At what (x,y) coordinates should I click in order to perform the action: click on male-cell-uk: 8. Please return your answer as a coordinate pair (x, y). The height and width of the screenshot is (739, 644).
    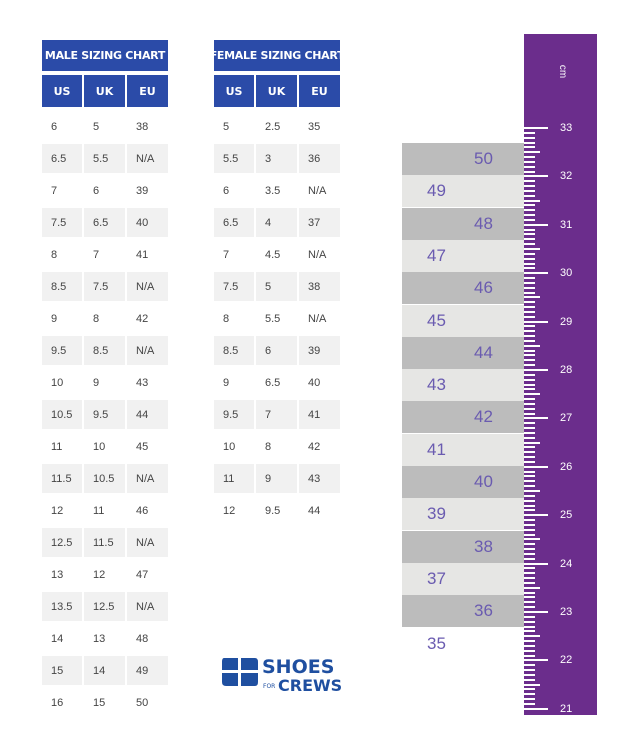
    Looking at the image, I should click on (96, 318).